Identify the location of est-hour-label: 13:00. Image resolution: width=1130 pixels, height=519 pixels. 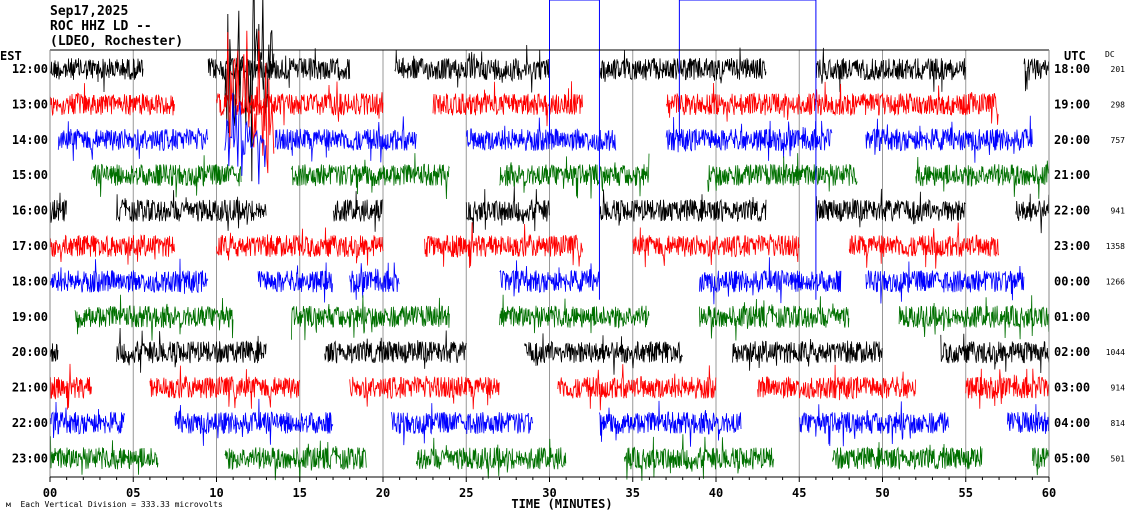
(30, 104).